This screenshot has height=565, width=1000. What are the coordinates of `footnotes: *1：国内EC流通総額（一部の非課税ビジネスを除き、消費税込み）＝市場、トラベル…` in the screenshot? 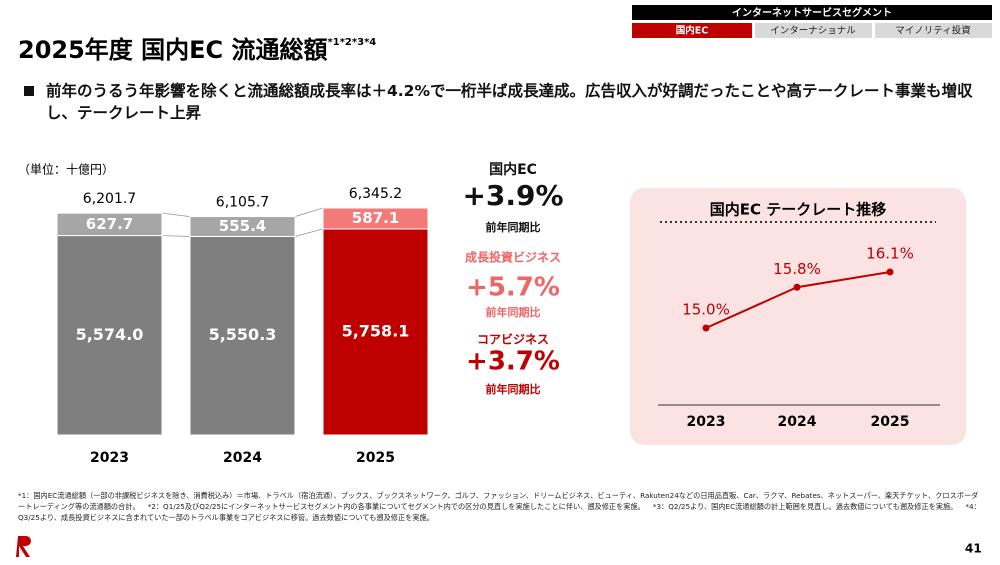 It's located at (500, 506).